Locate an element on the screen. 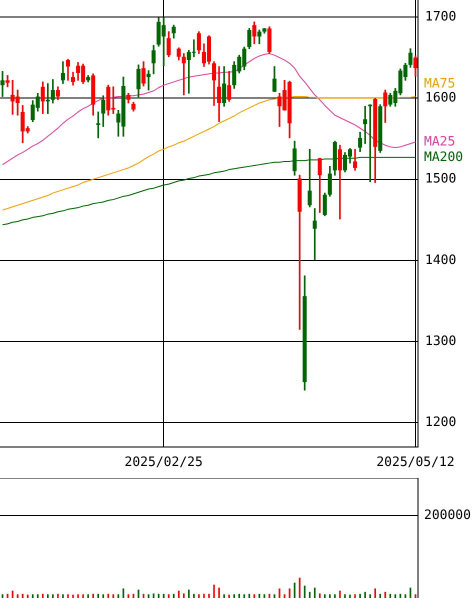  y-tick-label: 1400 is located at coordinates (440, 260).